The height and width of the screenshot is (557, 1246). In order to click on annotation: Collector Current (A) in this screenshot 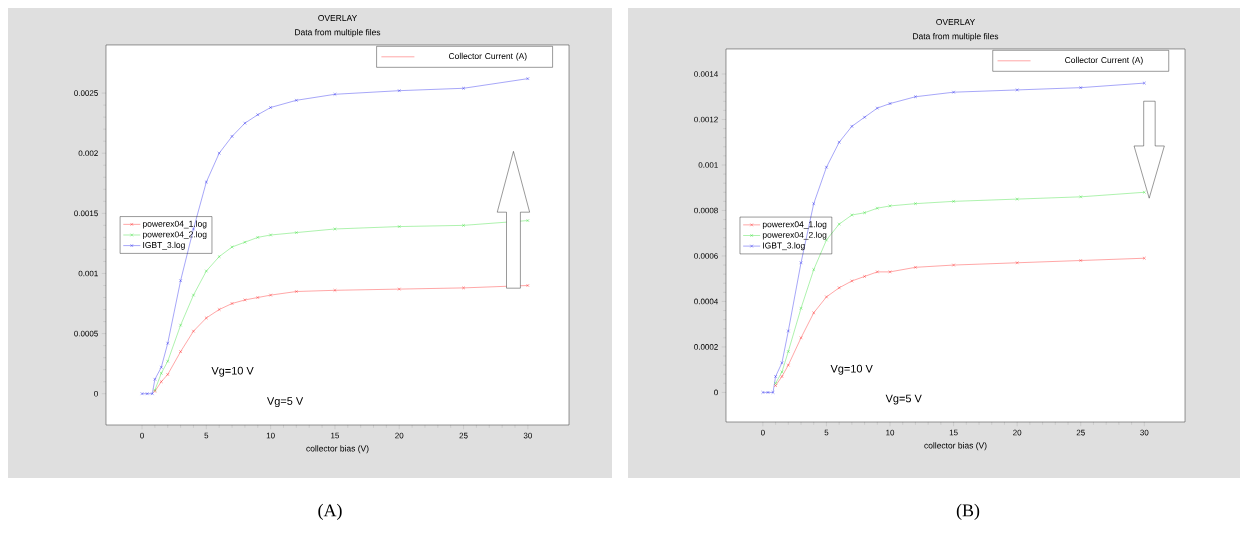, I will do `click(487, 56)`.